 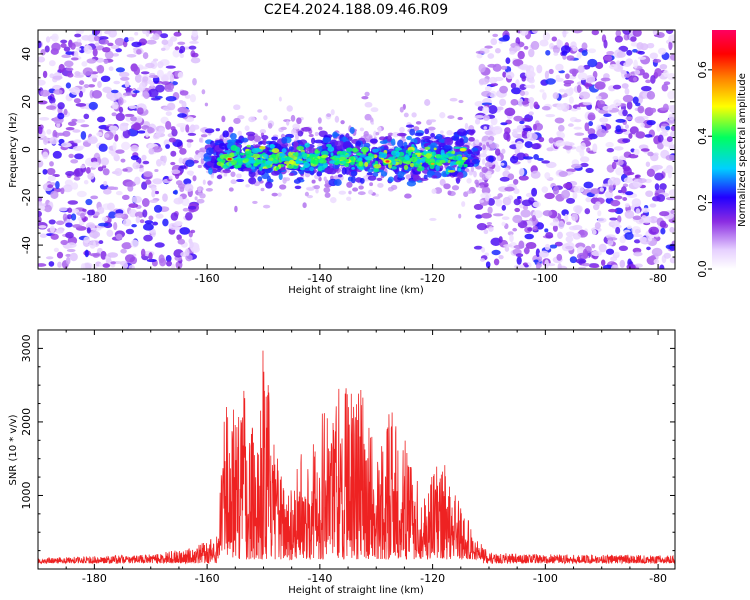 I want to click on y-tick-label: 20, so click(x=26, y=102).